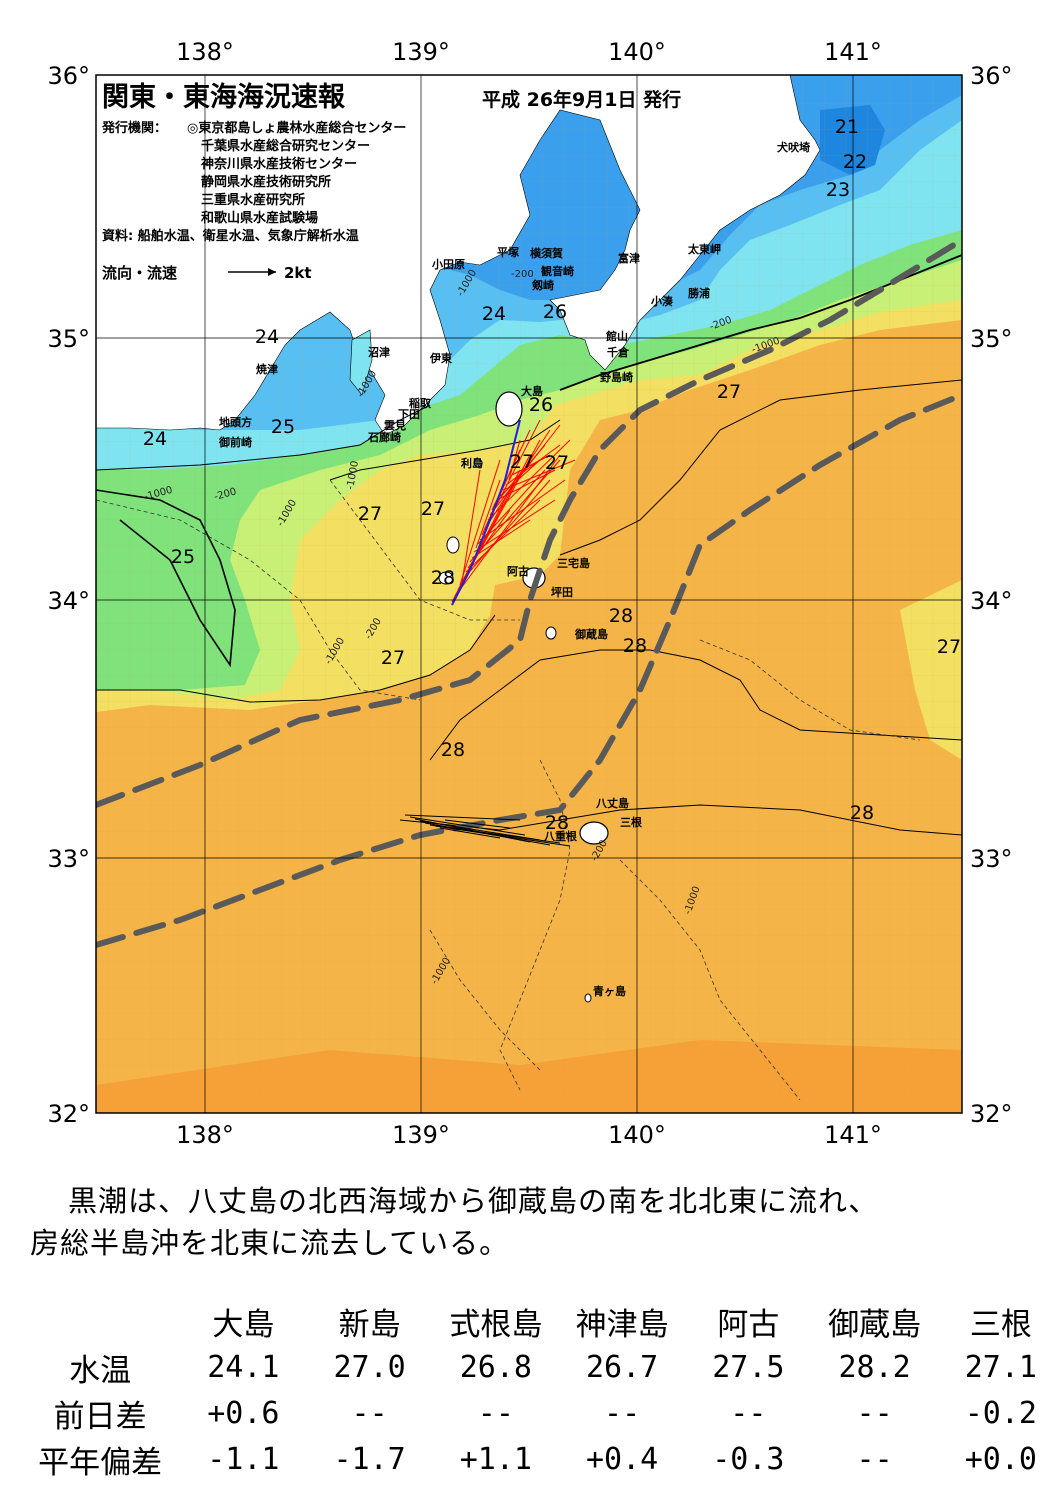 This screenshot has height=1503, width=1064. Describe the element at coordinates (253, 200) in the screenshot. I see `issuer-5: 三重県水産研究所` at that location.